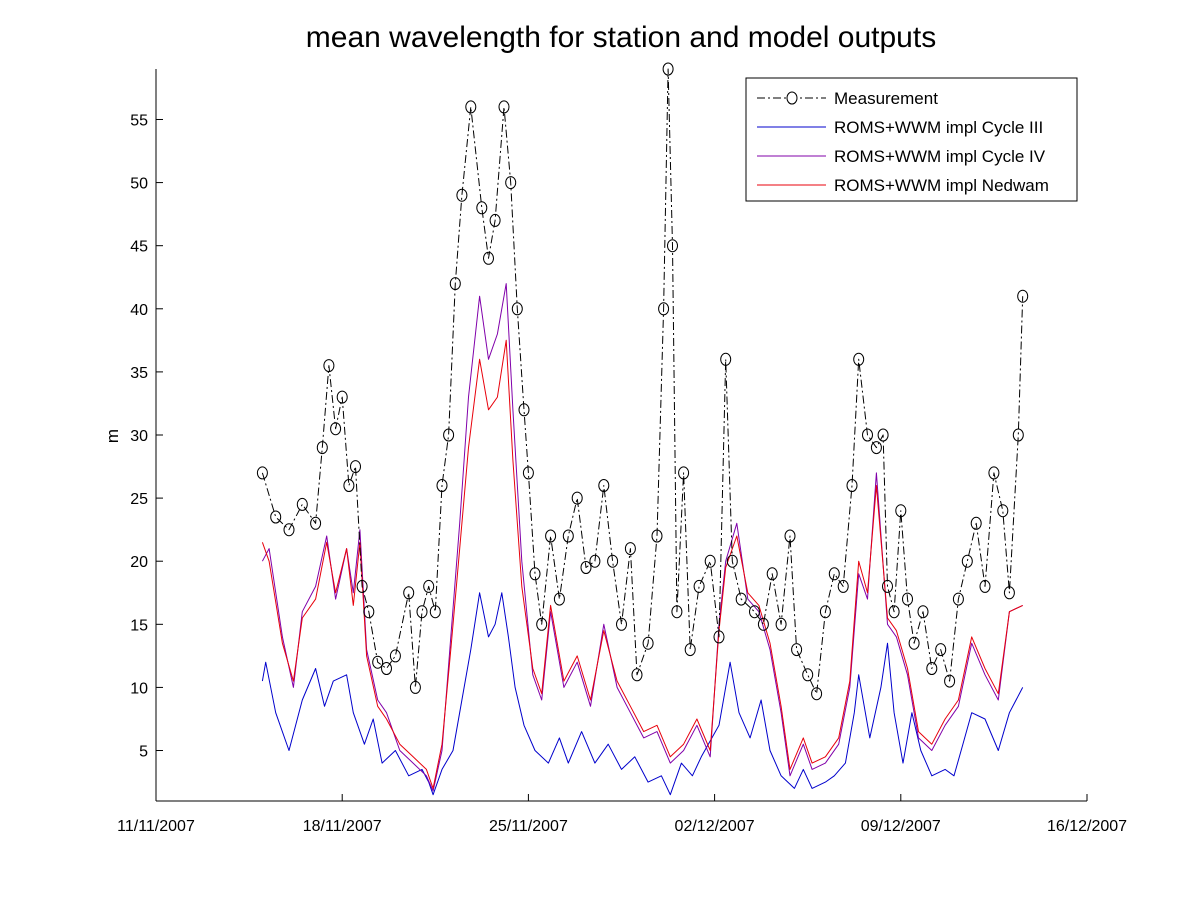 This screenshot has height=901, width=1200. What do you see at coordinates (528, 826) in the screenshot?
I see `x-tick-label: 25/11/2007` at bounding box center [528, 826].